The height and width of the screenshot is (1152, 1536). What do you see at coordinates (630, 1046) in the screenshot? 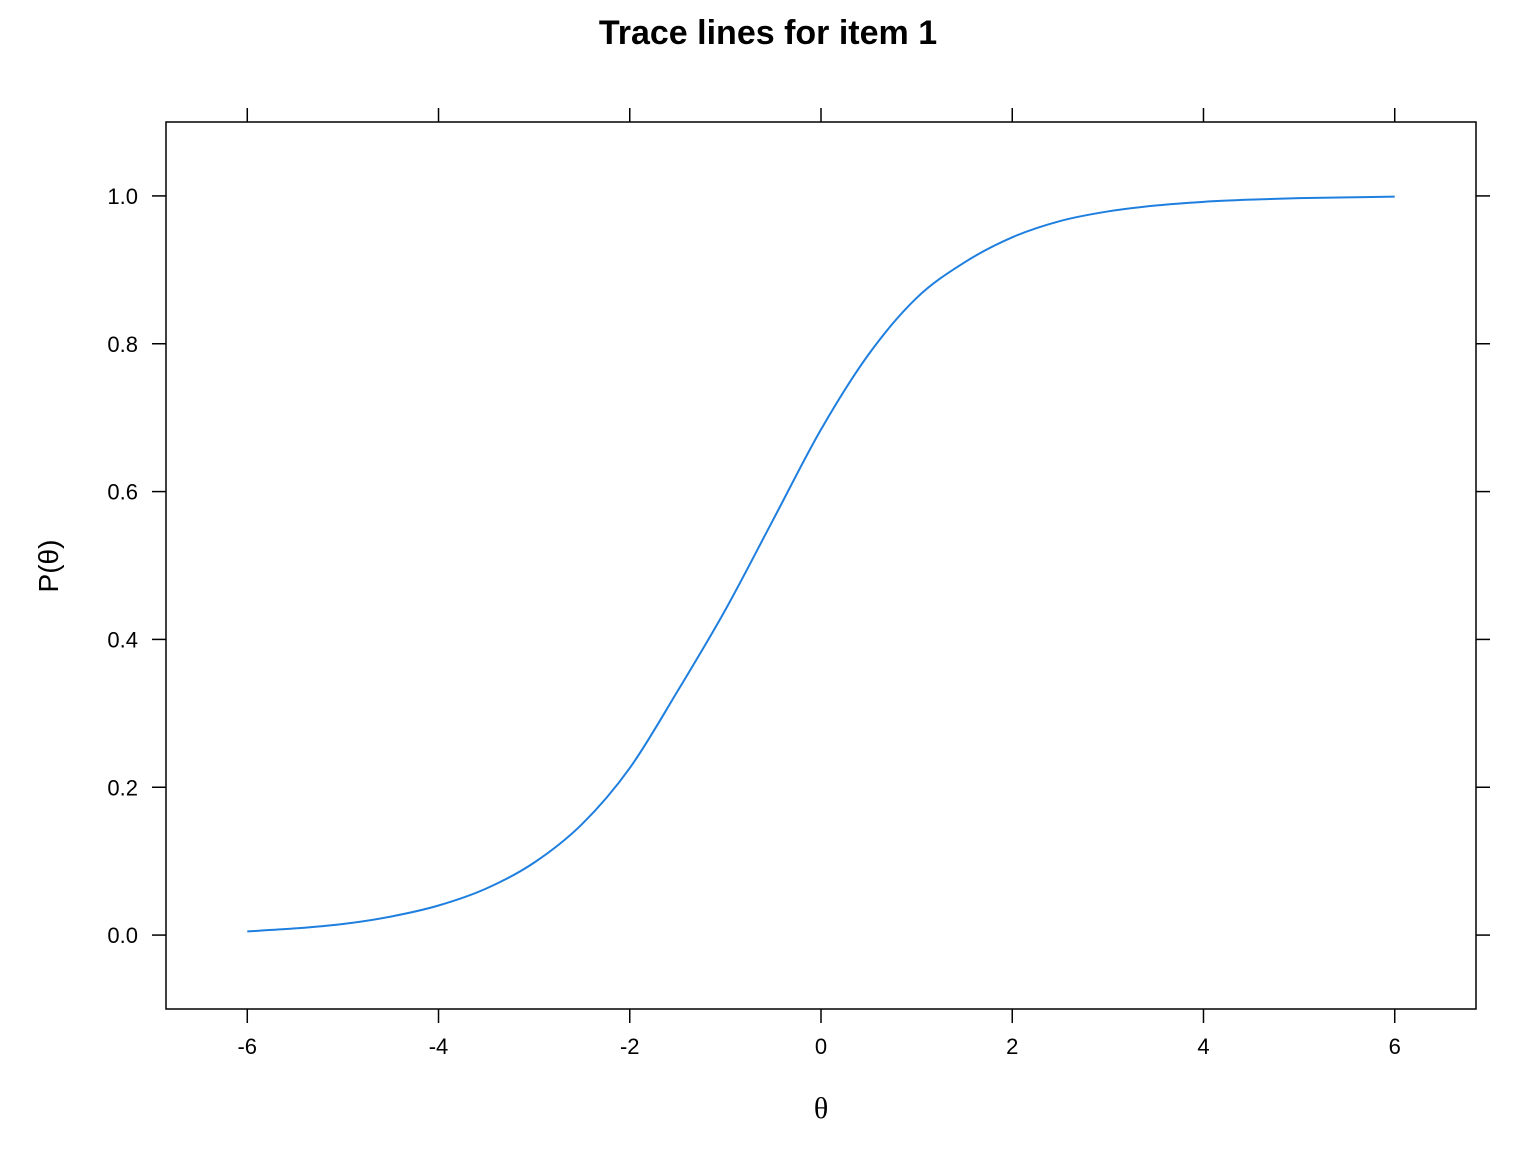
I see `x-tick-label: -2` at bounding box center [630, 1046].